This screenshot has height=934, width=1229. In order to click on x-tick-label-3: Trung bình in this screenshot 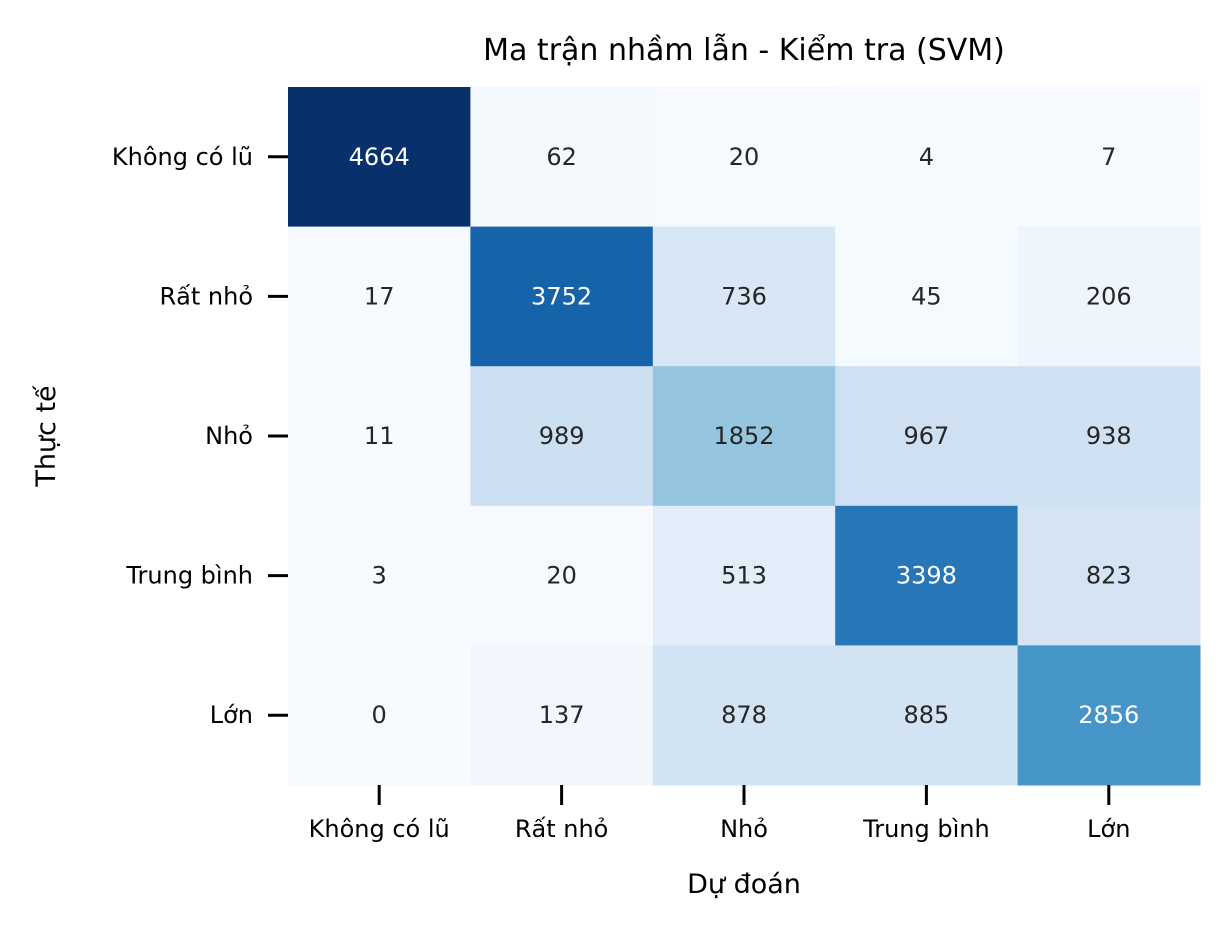, I will do `click(926, 829)`.